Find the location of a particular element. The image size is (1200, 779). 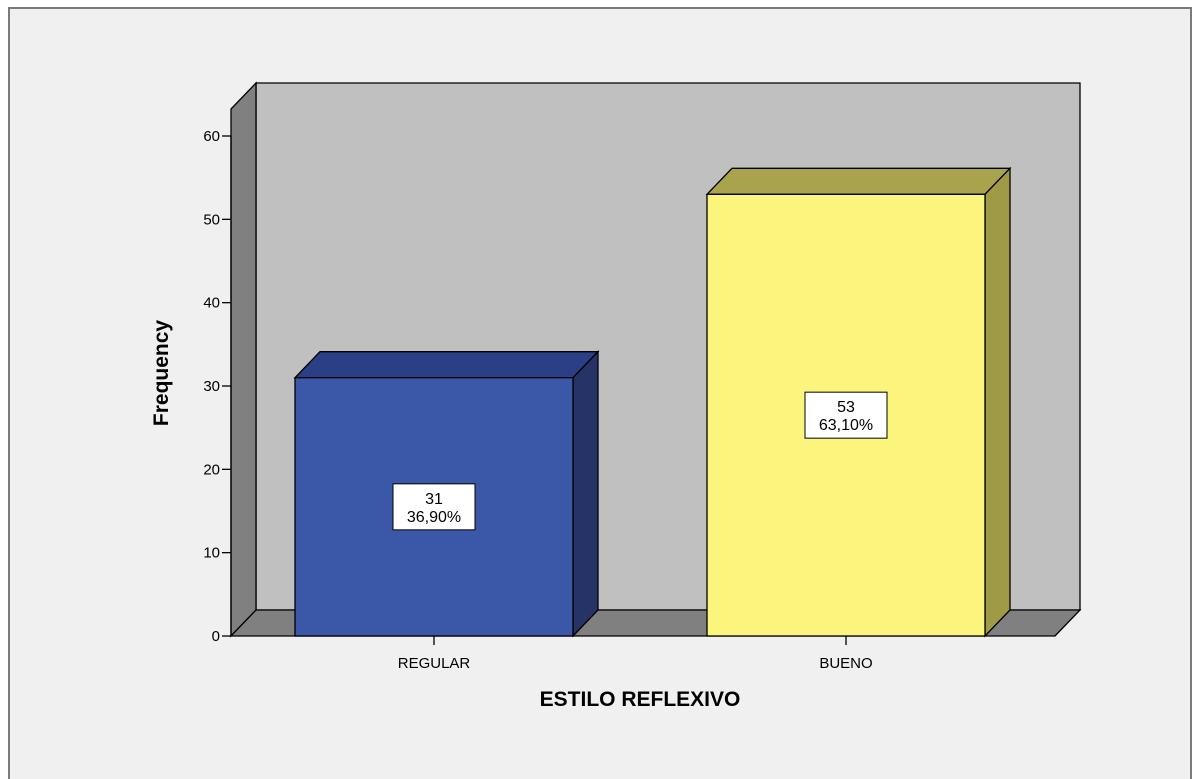

x-axis-title: ESTILO REFLEXIVO is located at coordinates (640, 699).